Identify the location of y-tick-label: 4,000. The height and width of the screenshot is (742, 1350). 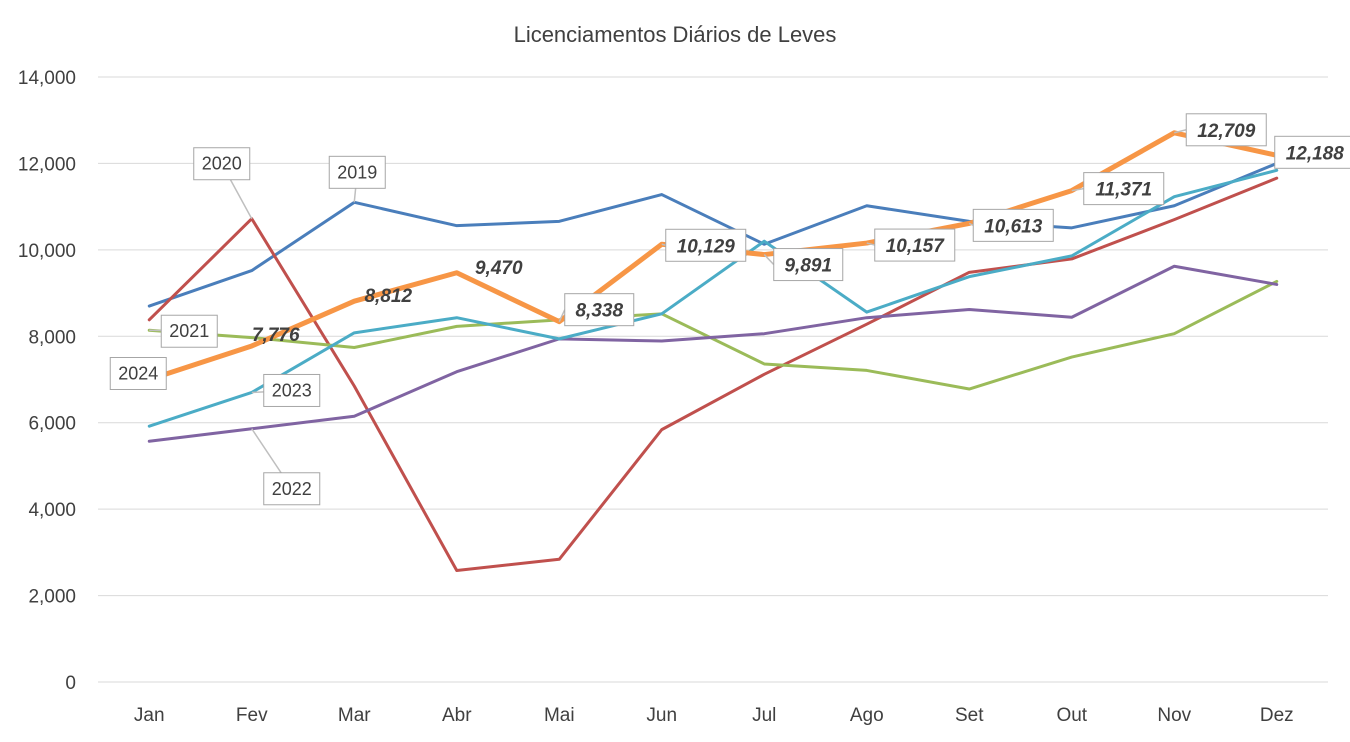
(52, 510).